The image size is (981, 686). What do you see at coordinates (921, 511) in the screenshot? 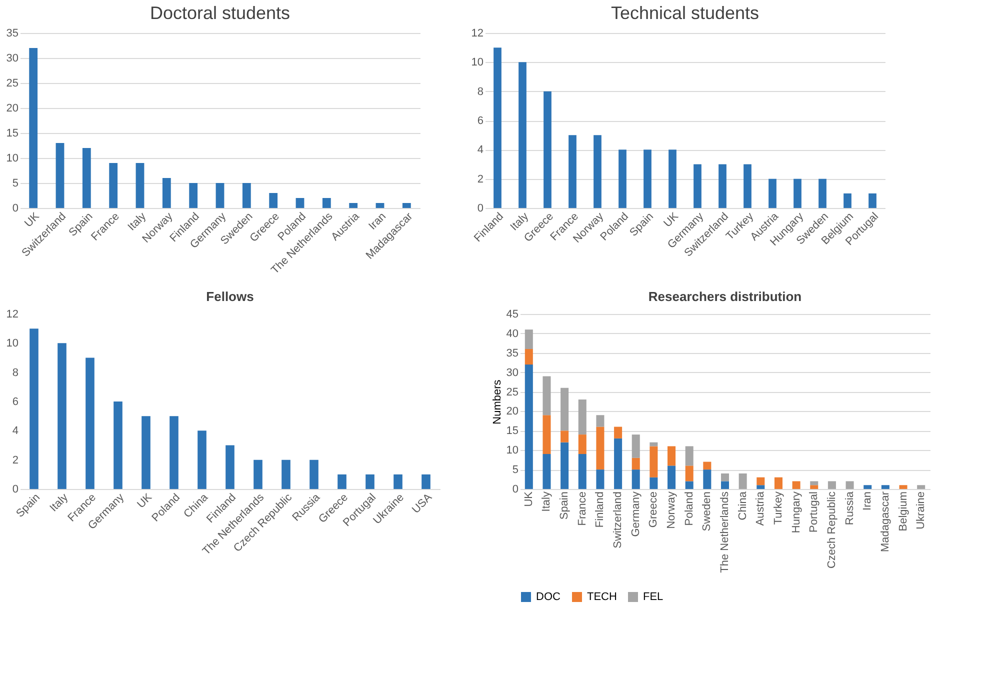
I see `x-tick-label: Ukraine` at bounding box center [921, 511].